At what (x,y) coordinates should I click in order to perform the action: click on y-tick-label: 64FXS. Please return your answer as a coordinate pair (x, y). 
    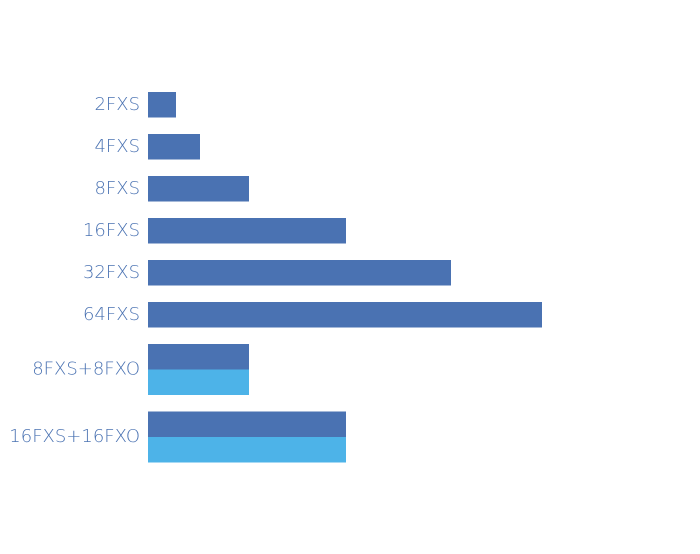
    Looking at the image, I should click on (111, 314).